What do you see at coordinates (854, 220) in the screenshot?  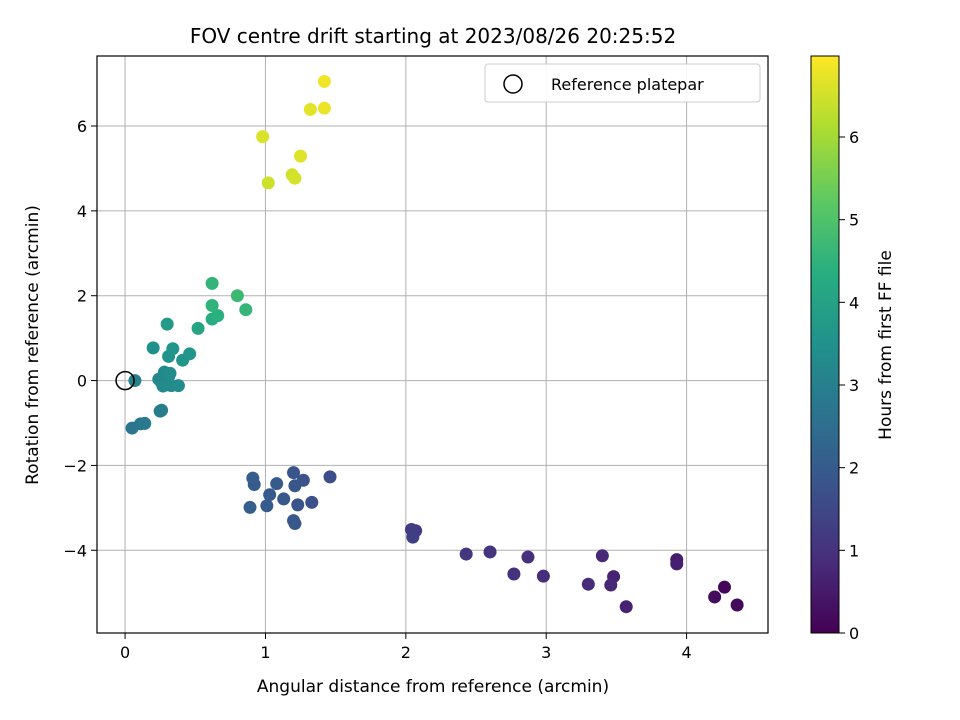 I see `colorbar-tick-label: 5` at bounding box center [854, 220].